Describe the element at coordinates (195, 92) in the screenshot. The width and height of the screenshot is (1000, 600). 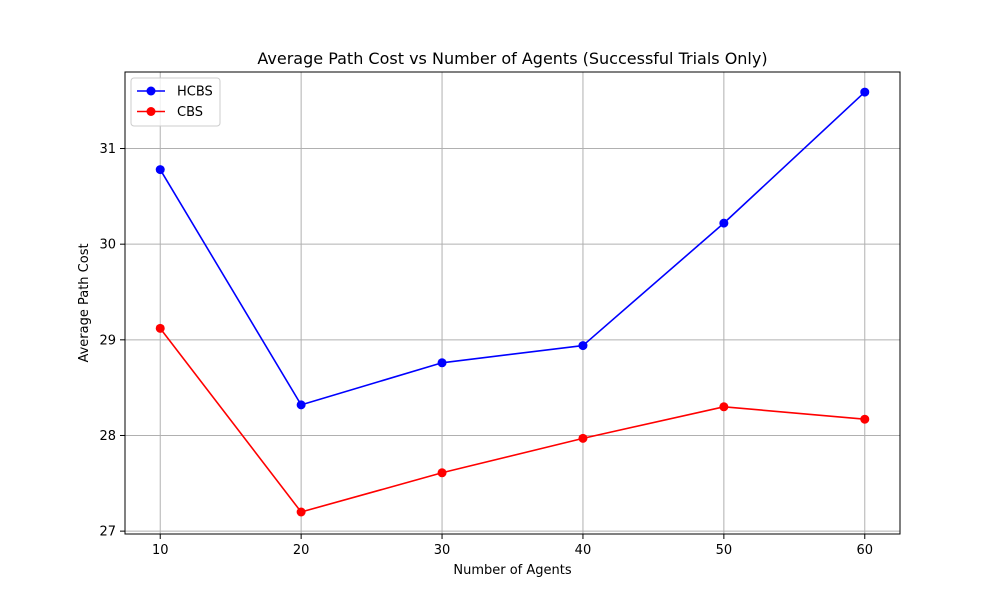
I see `legend-label: HCBS` at that location.